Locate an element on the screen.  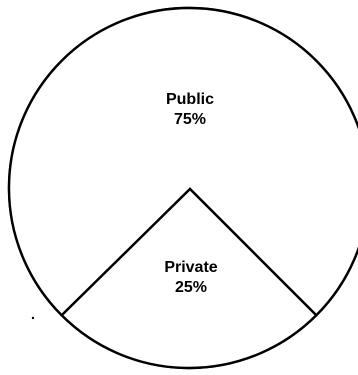
slice-label-private: Private is located at coordinates (190, 267).